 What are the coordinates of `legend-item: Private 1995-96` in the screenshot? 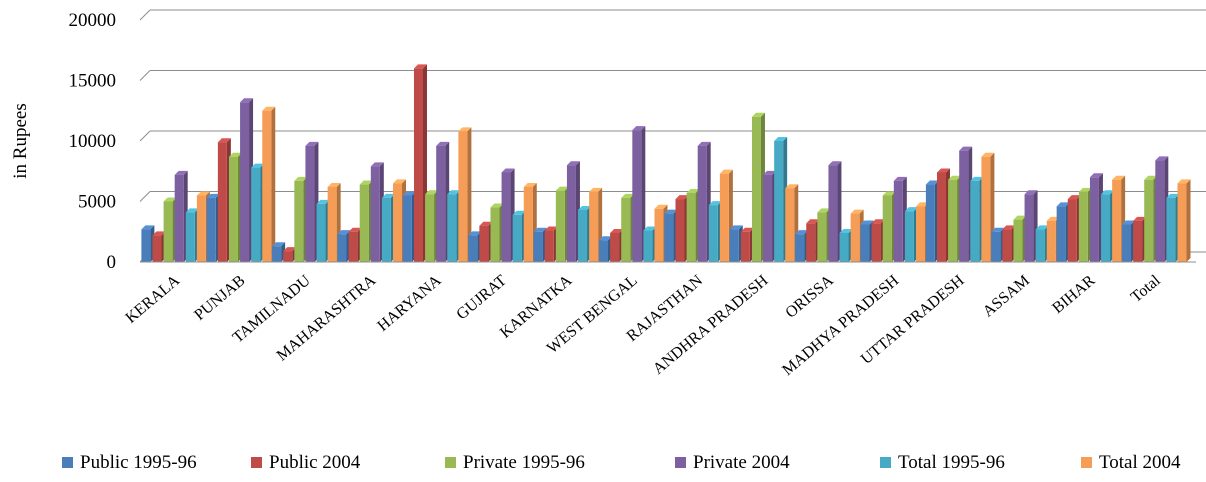 It's located at (515, 462).